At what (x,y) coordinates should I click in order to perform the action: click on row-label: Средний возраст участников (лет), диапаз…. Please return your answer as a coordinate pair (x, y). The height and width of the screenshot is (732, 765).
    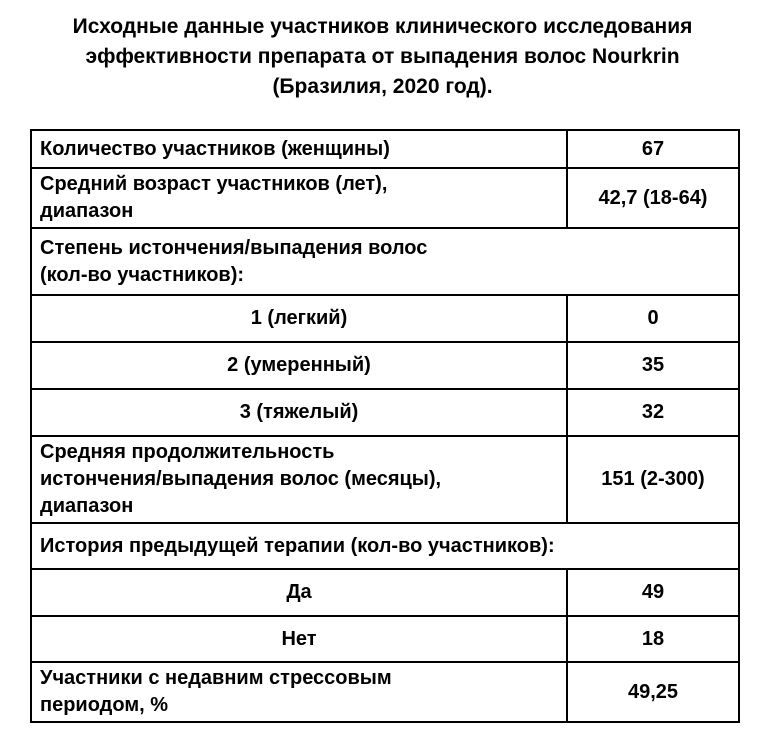
    Looking at the image, I should click on (299, 198).